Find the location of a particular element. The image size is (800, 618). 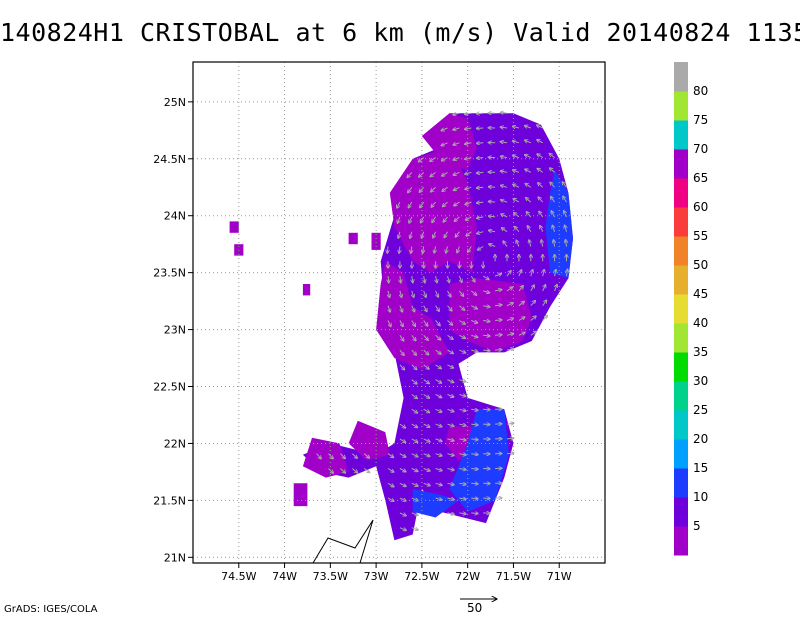

x-tick-label: 74W is located at coordinates (284, 576).